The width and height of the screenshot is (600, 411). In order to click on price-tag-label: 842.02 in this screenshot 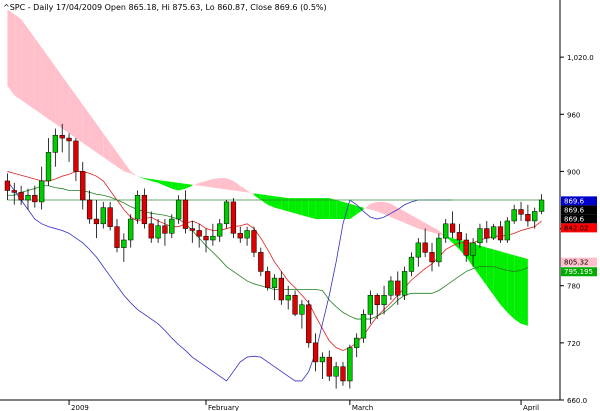, I will do `click(576, 228)`.